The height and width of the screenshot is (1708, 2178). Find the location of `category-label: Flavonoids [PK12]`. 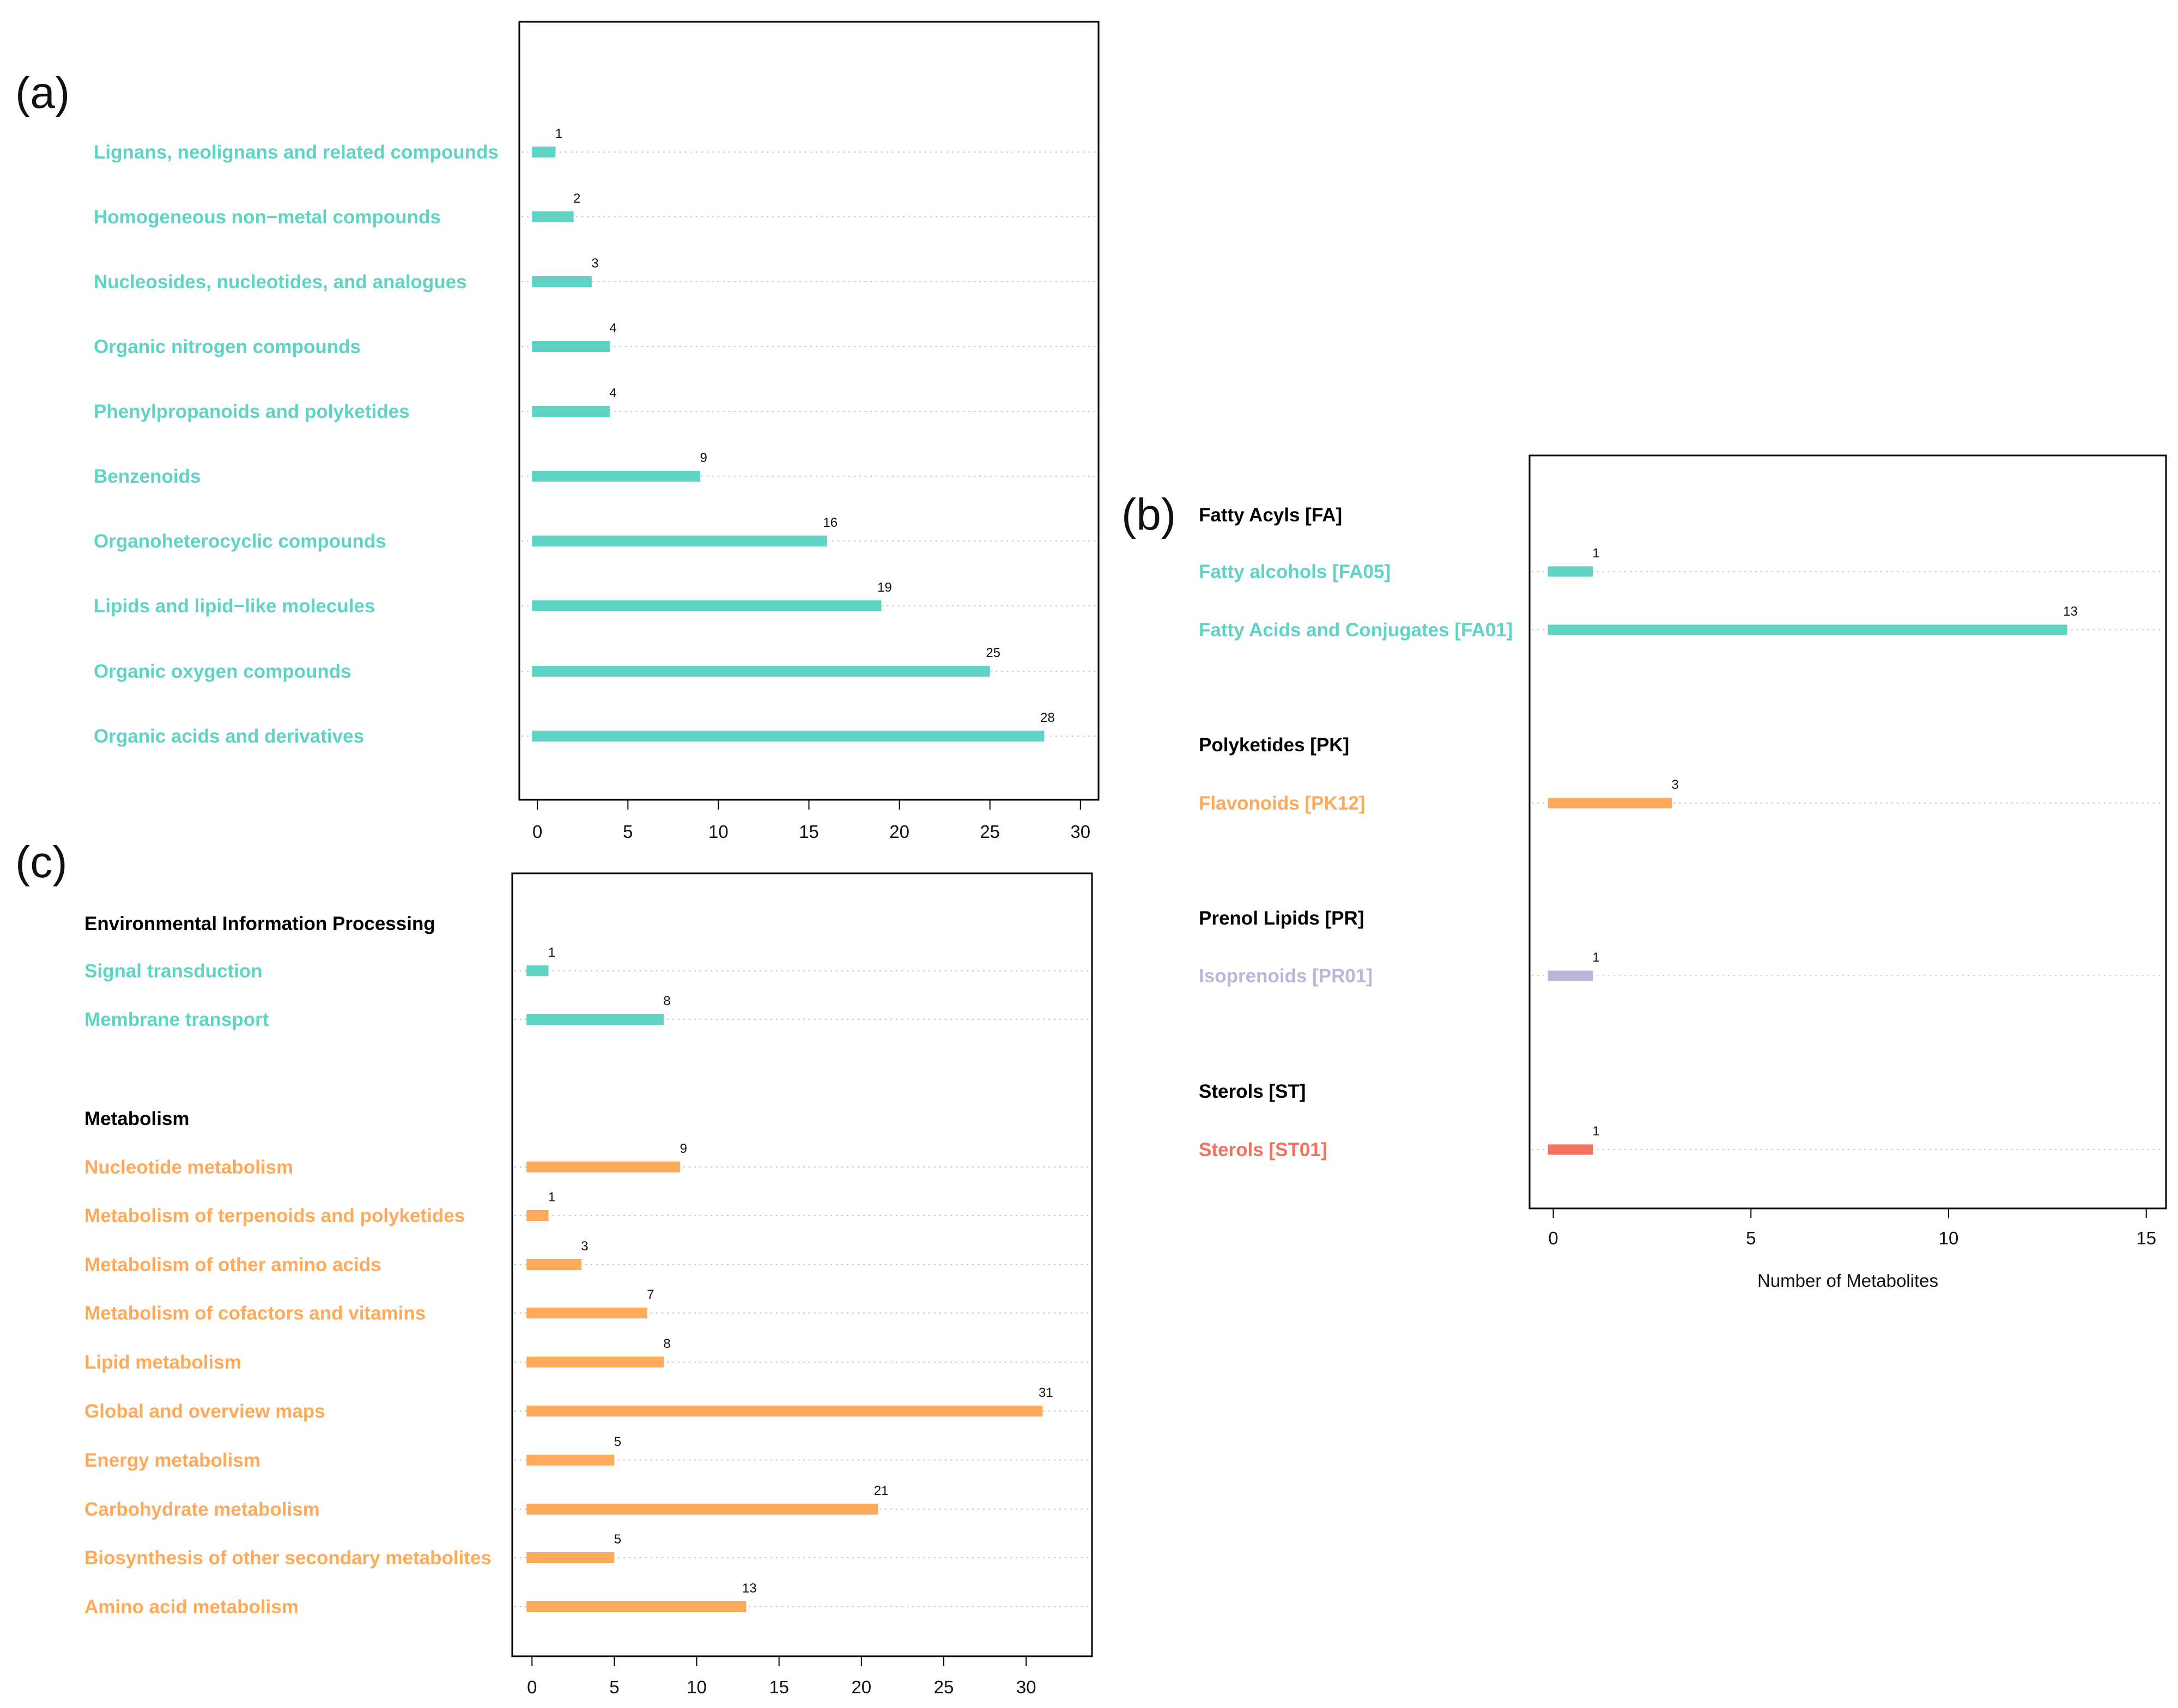

category-label: Flavonoids [PK12] is located at coordinates (1282, 803).